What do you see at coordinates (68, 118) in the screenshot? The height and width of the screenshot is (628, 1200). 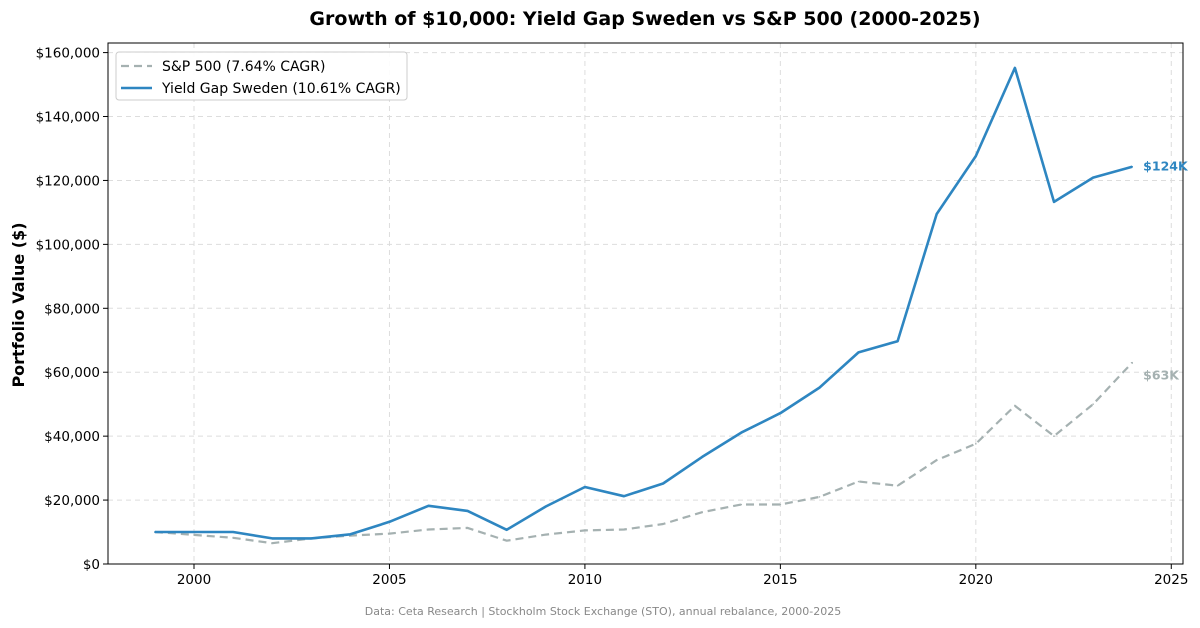 I see `y-tick-label: $140,000` at bounding box center [68, 118].